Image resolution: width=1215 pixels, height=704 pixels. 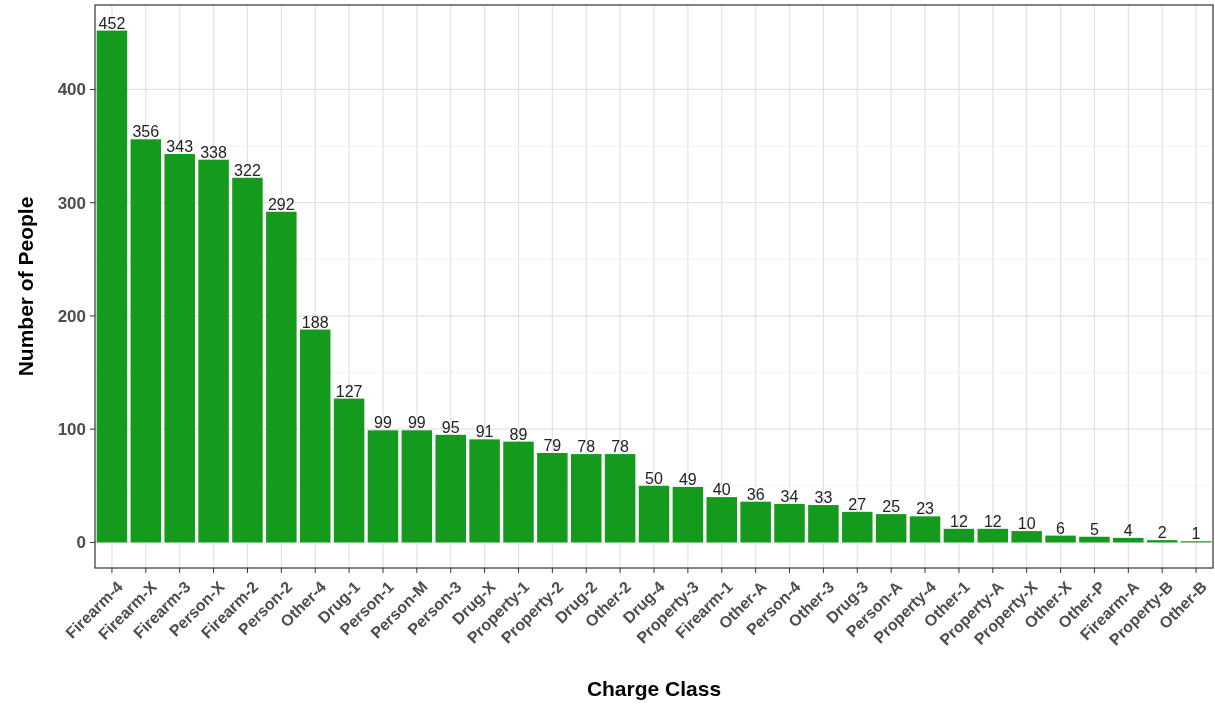 I want to click on data-label: 2, so click(x=1162, y=533).